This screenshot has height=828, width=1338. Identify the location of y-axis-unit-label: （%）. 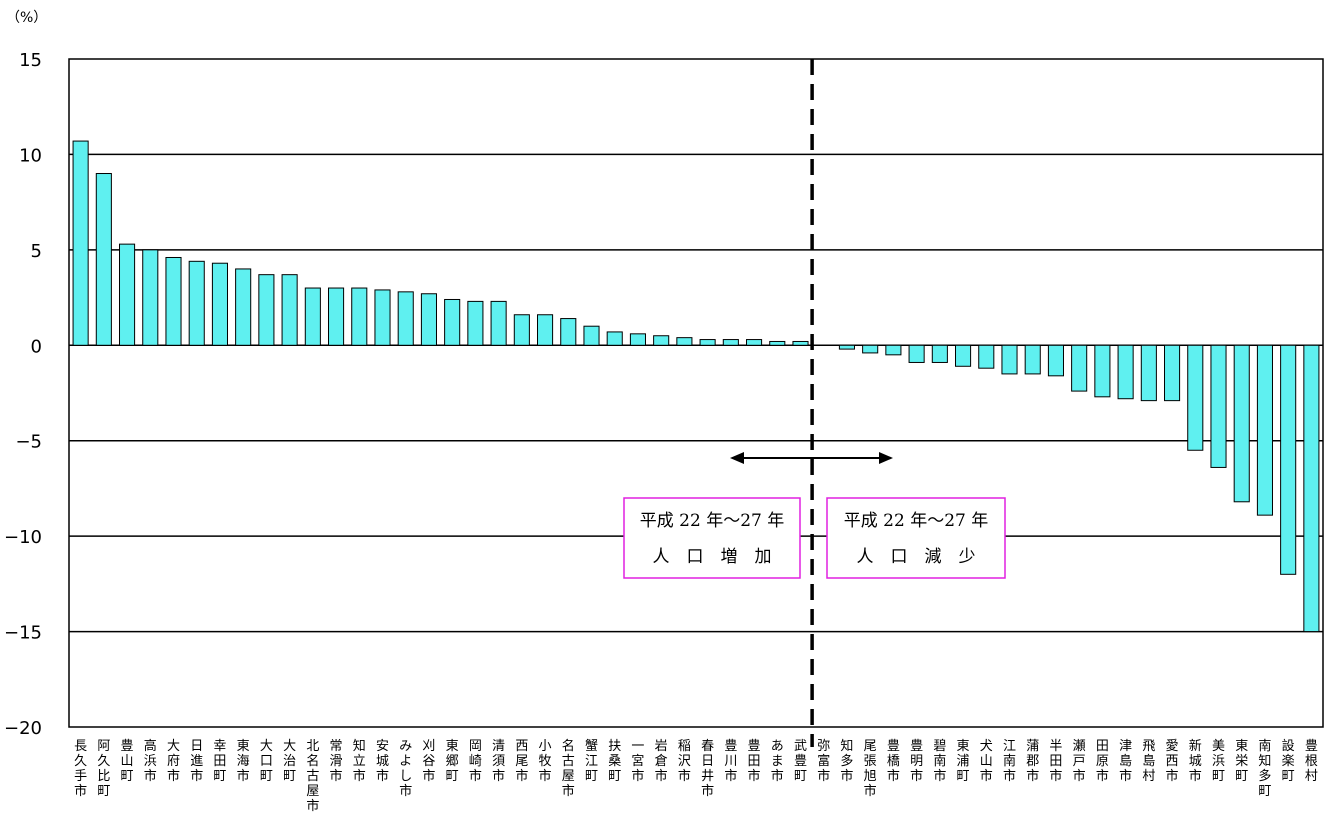
(26, 18).